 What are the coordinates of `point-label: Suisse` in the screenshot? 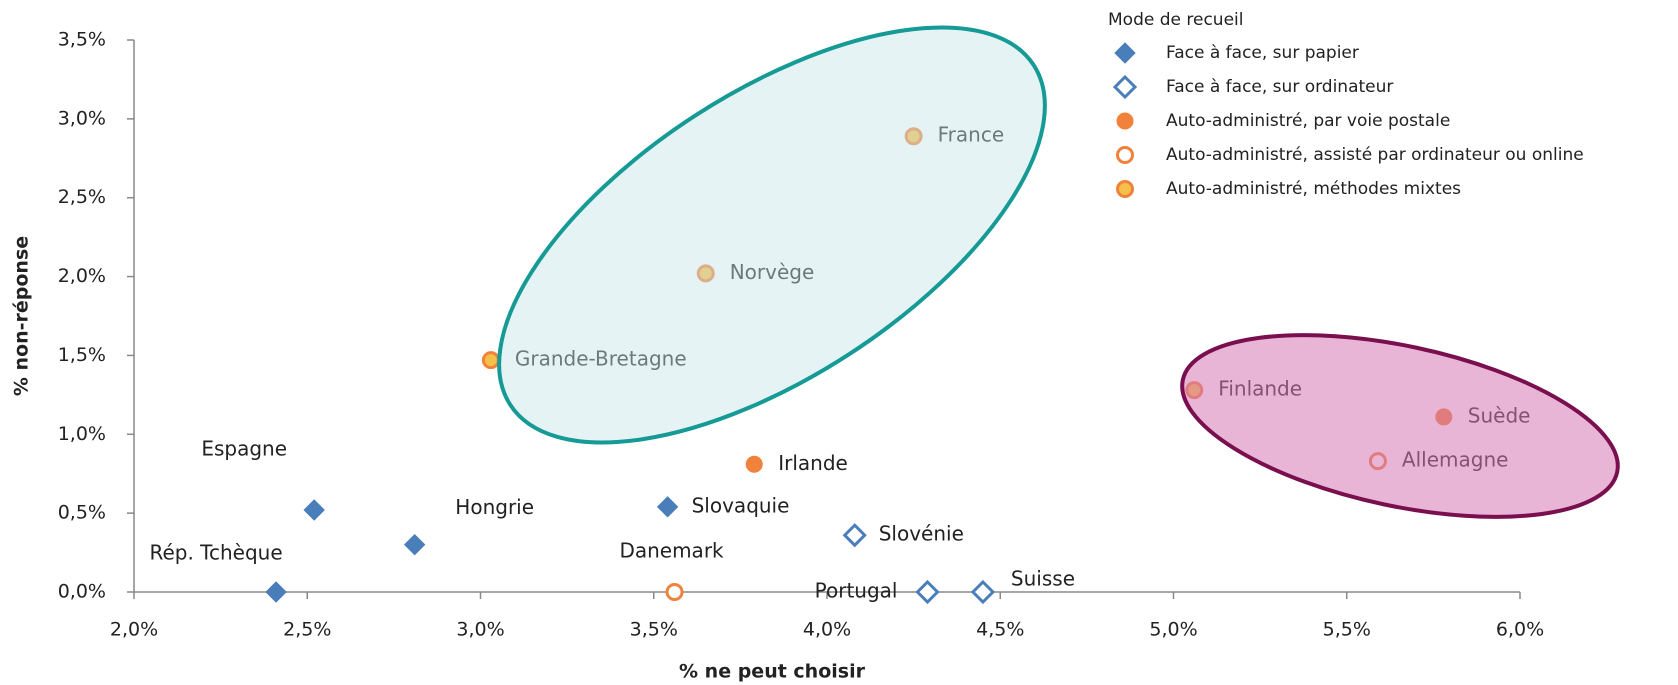 It's located at (1043, 579).